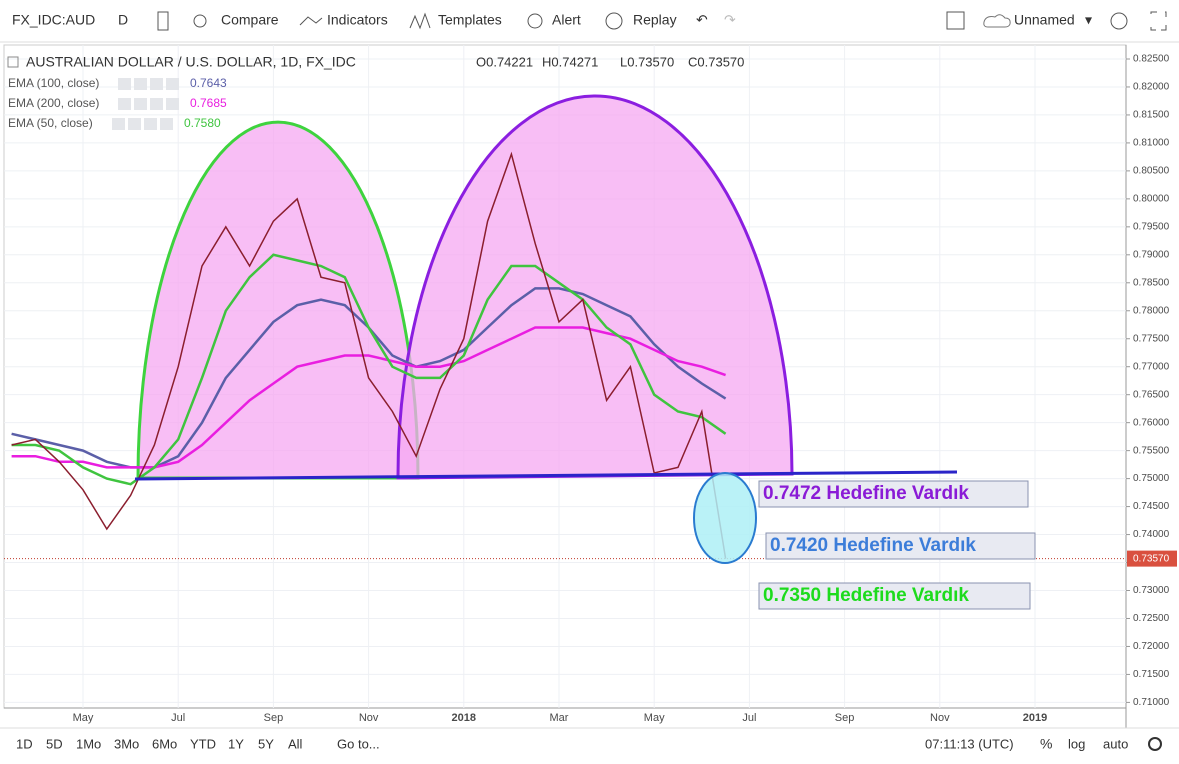  Describe the element at coordinates (53, 20) in the screenshot. I see `symbol: FX_IDC:AUD` at that location.